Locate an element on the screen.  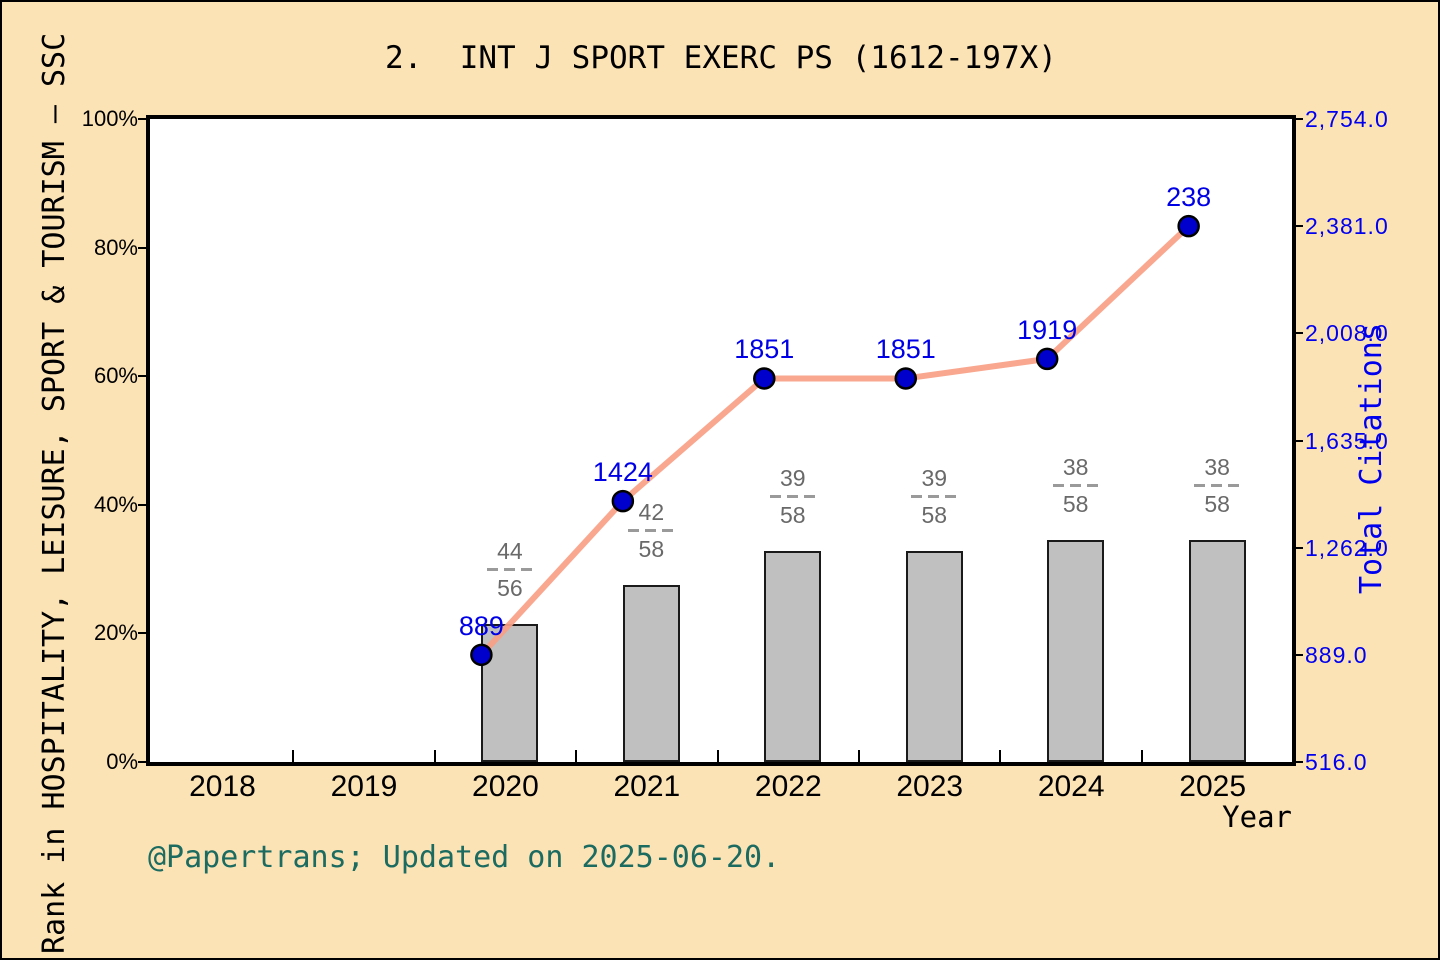
y-tick-label-left: 0% is located at coordinates (122, 761).